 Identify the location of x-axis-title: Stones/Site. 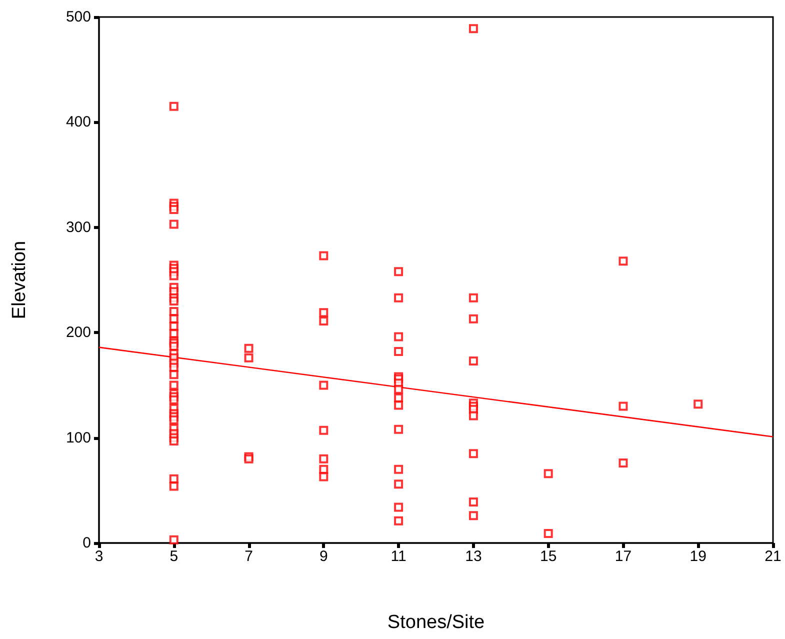
(436, 622).